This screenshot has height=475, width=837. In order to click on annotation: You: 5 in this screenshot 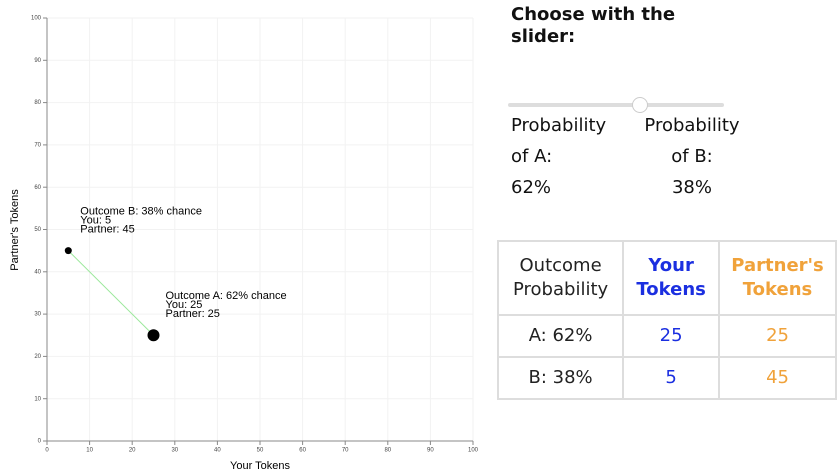, I will do `click(95, 221)`.